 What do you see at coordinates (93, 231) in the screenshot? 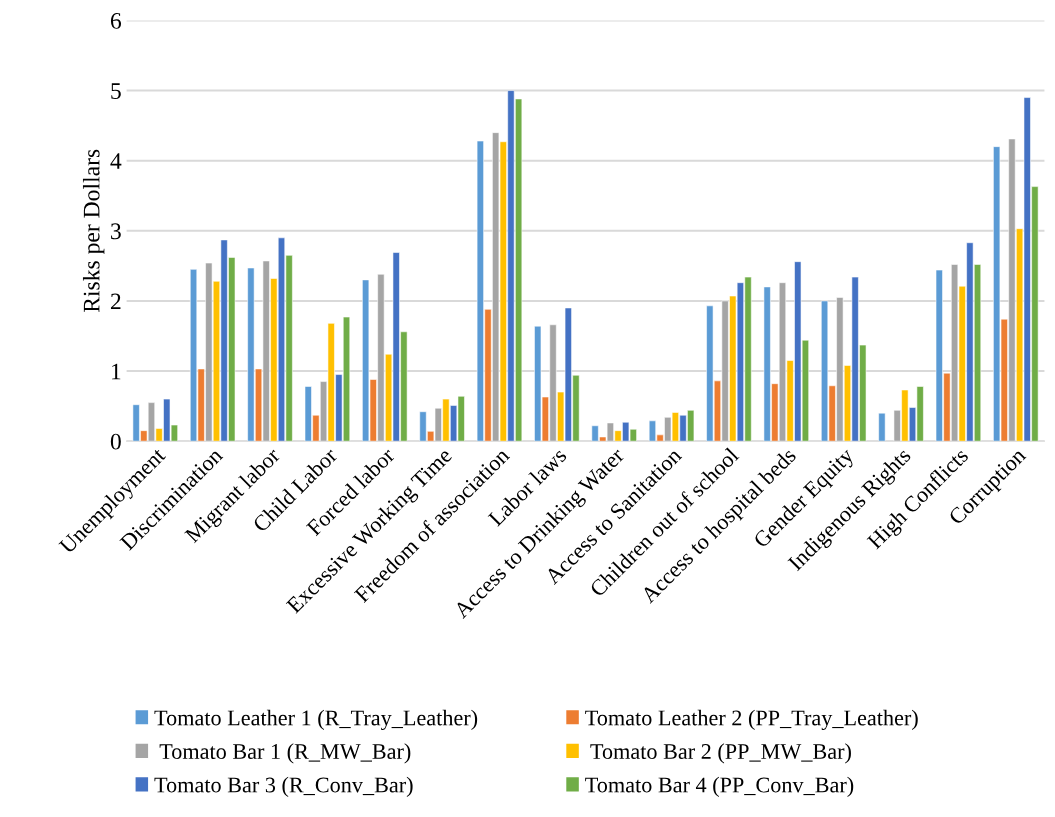
I see `y-axis-title: Risks per Dollars` at bounding box center [93, 231].